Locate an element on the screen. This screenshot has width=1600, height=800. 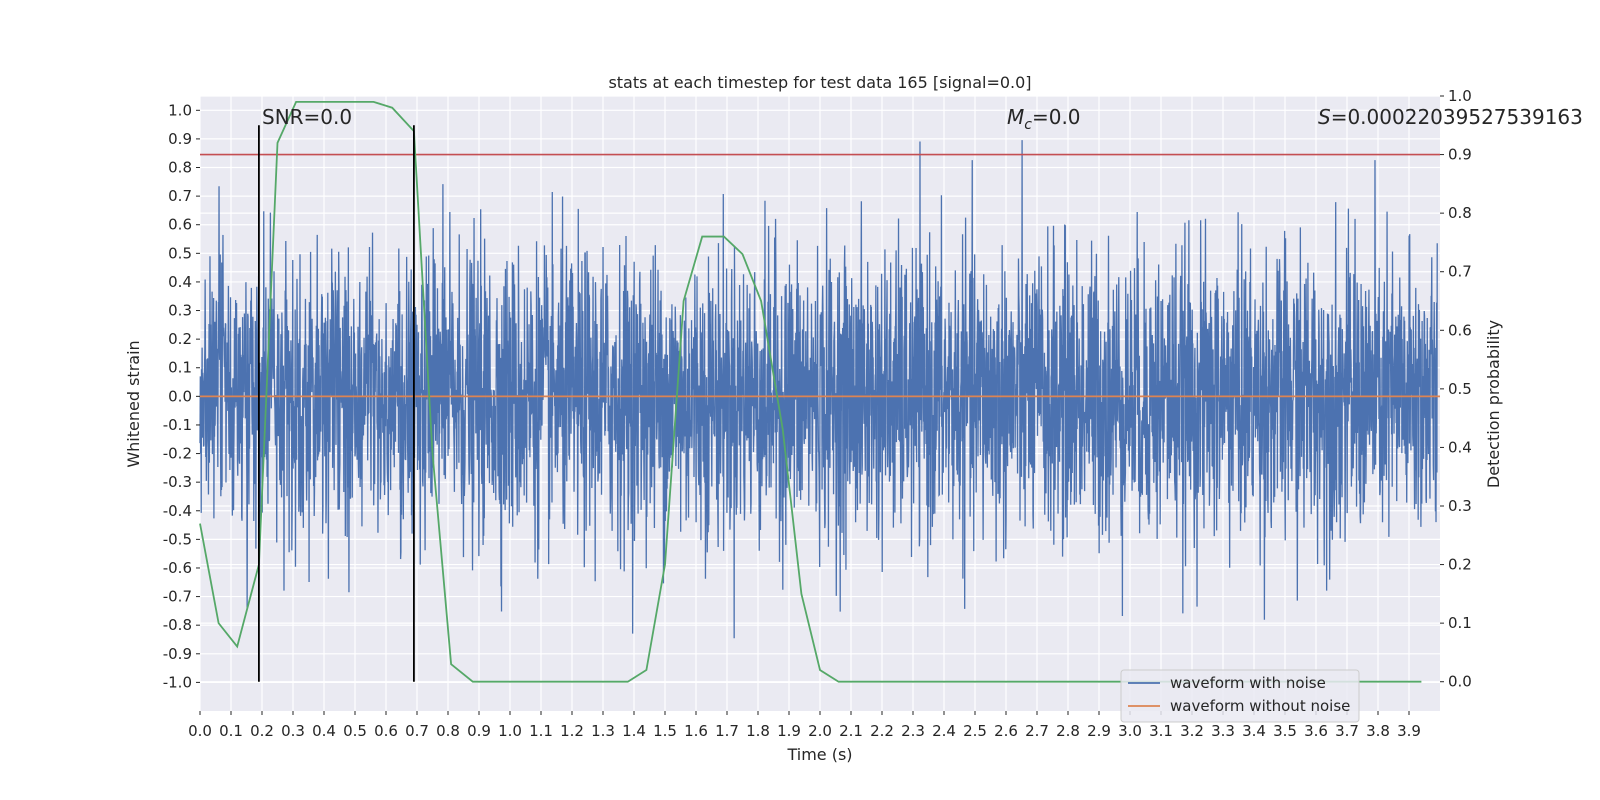
x-tick-label-8: 0.8 is located at coordinates (448, 731).